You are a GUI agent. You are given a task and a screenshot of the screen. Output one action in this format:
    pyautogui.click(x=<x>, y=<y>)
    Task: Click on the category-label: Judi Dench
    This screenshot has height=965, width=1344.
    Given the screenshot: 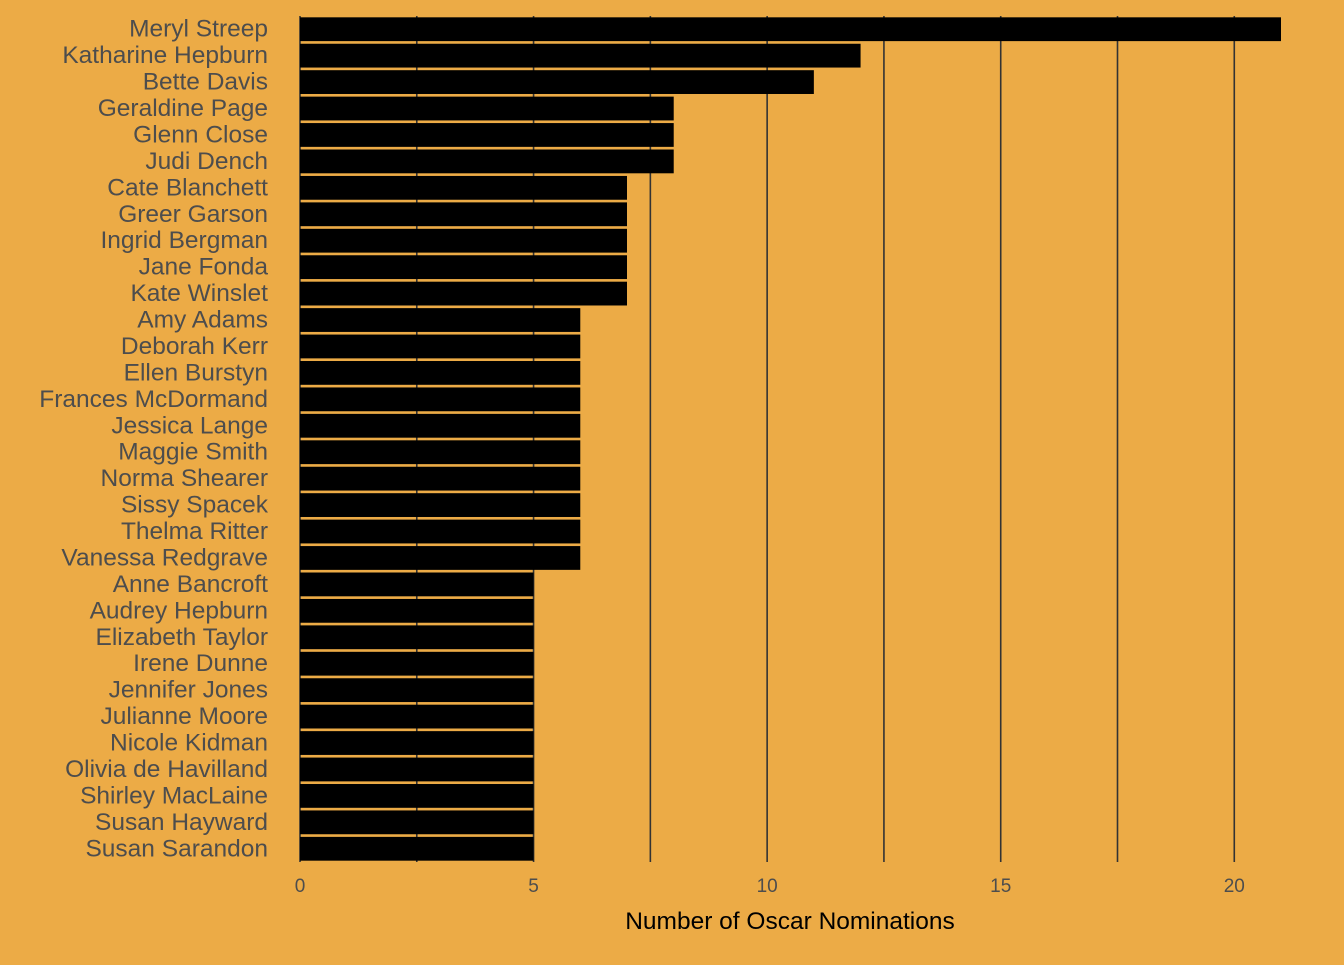 What is the action you would take?
    pyautogui.click(x=206, y=161)
    